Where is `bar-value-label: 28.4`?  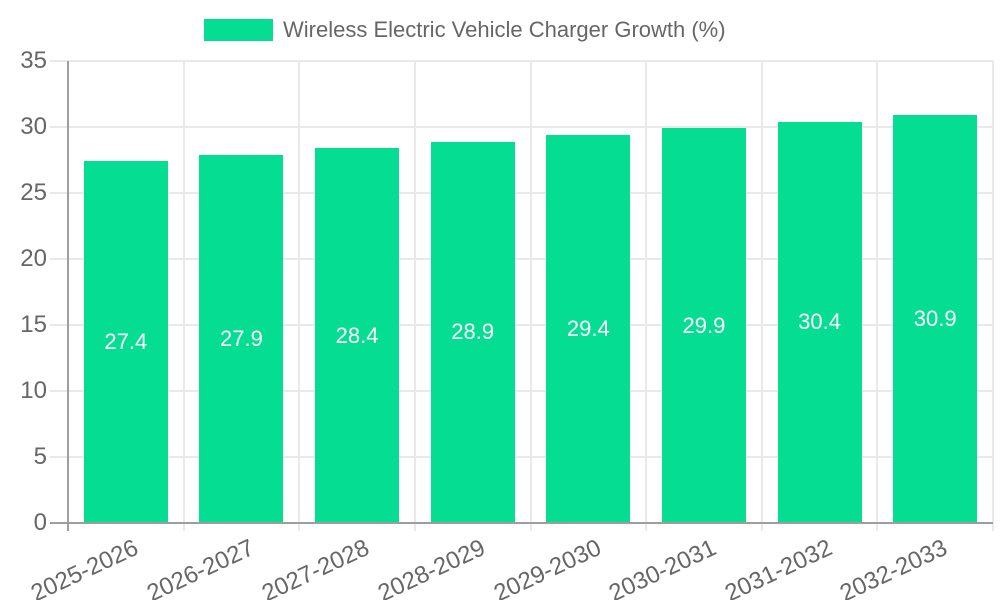 bar-value-label: 28.4 is located at coordinates (357, 335).